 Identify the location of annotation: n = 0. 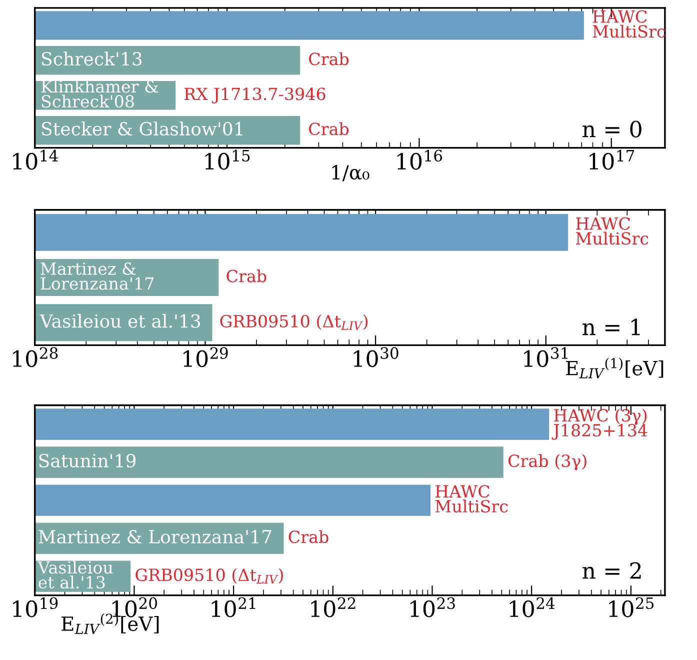
(612, 129).